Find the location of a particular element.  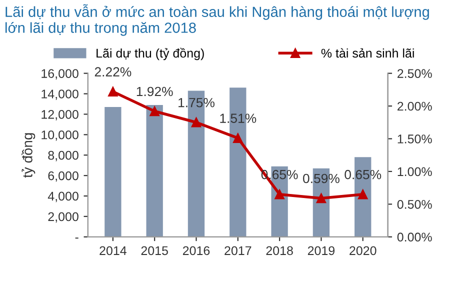

legend-label: Lãi dự thu (tỷ đồng) is located at coordinates (150, 54).